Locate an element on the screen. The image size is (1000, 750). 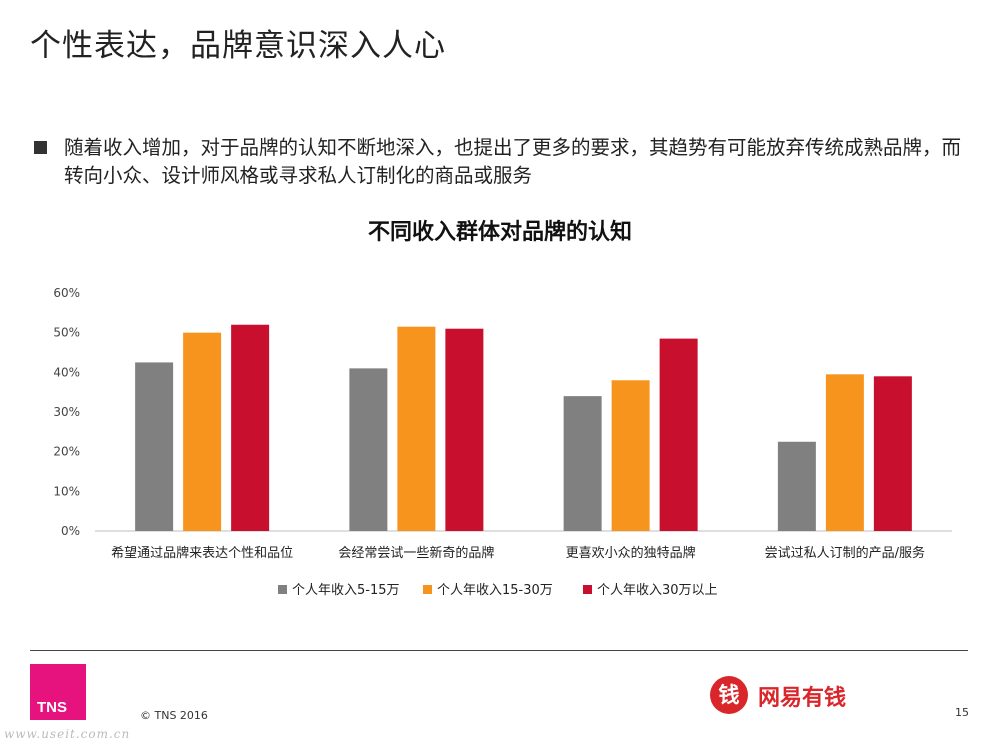
page-number: 15 is located at coordinates (962, 712).